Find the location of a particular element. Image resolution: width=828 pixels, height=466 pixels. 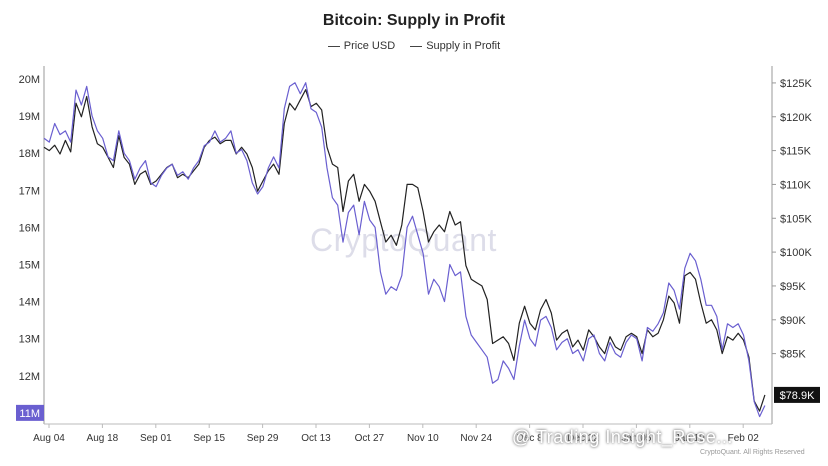

current-price-label: $78.9K is located at coordinates (798, 396).